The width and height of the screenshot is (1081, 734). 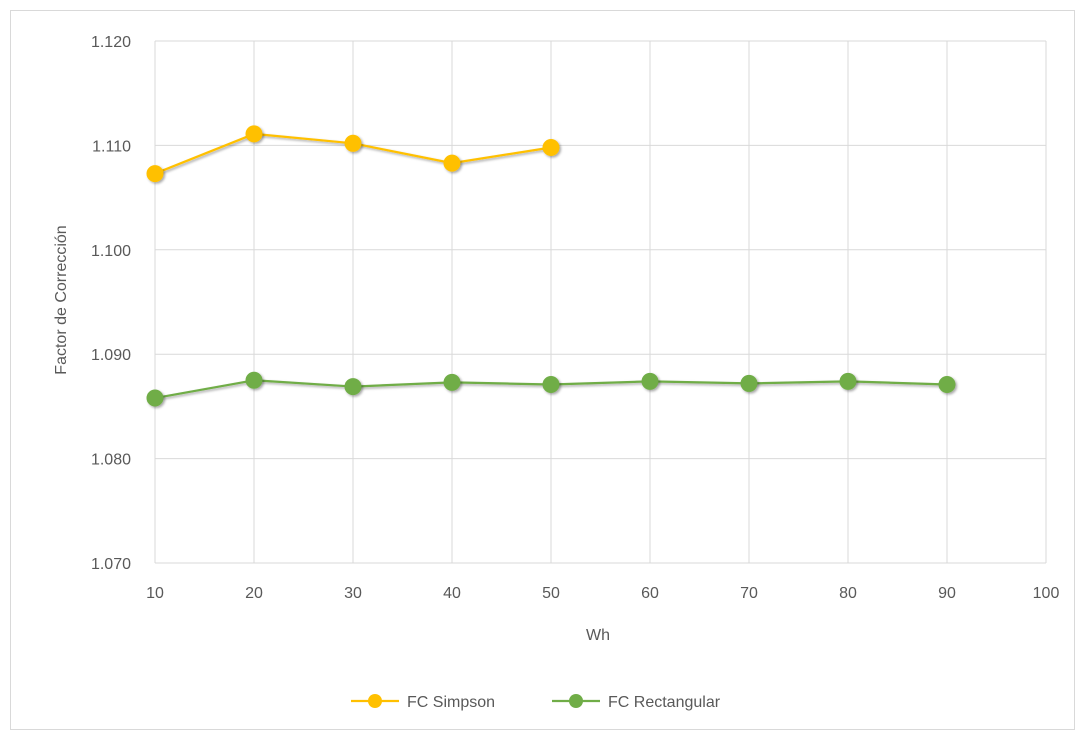 I want to click on legend-item: FC Rectangular, so click(x=636, y=702).